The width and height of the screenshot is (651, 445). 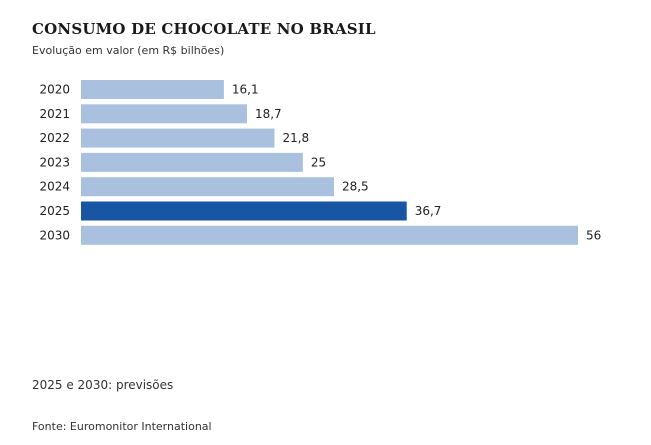 What do you see at coordinates (204, 29) in the screenshot?
I see `chart-title: CONSUMO DE CHOCOLATE NO BRASIL` at bounding box center [204, 29].